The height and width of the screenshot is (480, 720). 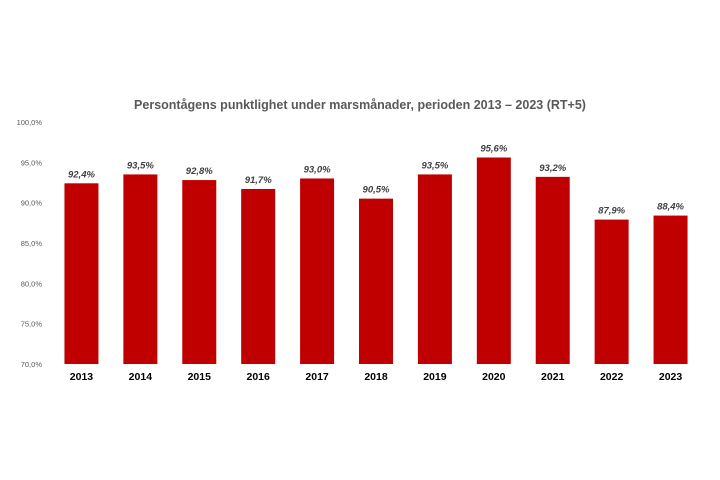 What do you see at coordinates (435, 377) in the screenshot?
I see `x-tick-label: 2019` at bounding box center [435, 377].